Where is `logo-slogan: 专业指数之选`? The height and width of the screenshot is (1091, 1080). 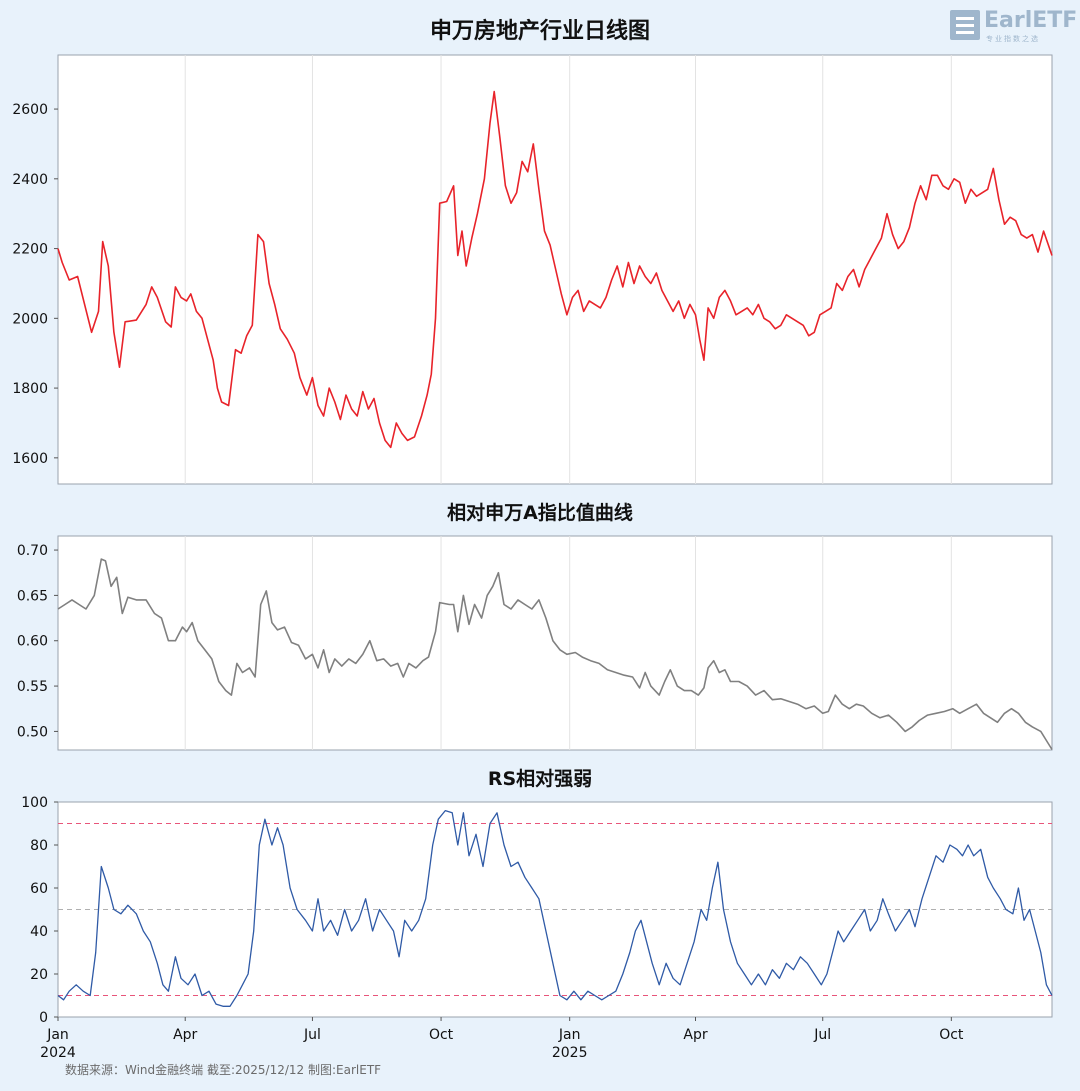
logo-slogan: 专业指数之选 is located at coordinates (1013, 39).